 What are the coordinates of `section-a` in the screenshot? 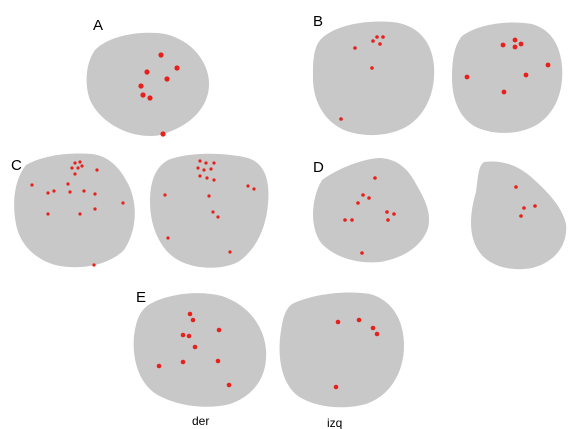 It's located at (148, 84).